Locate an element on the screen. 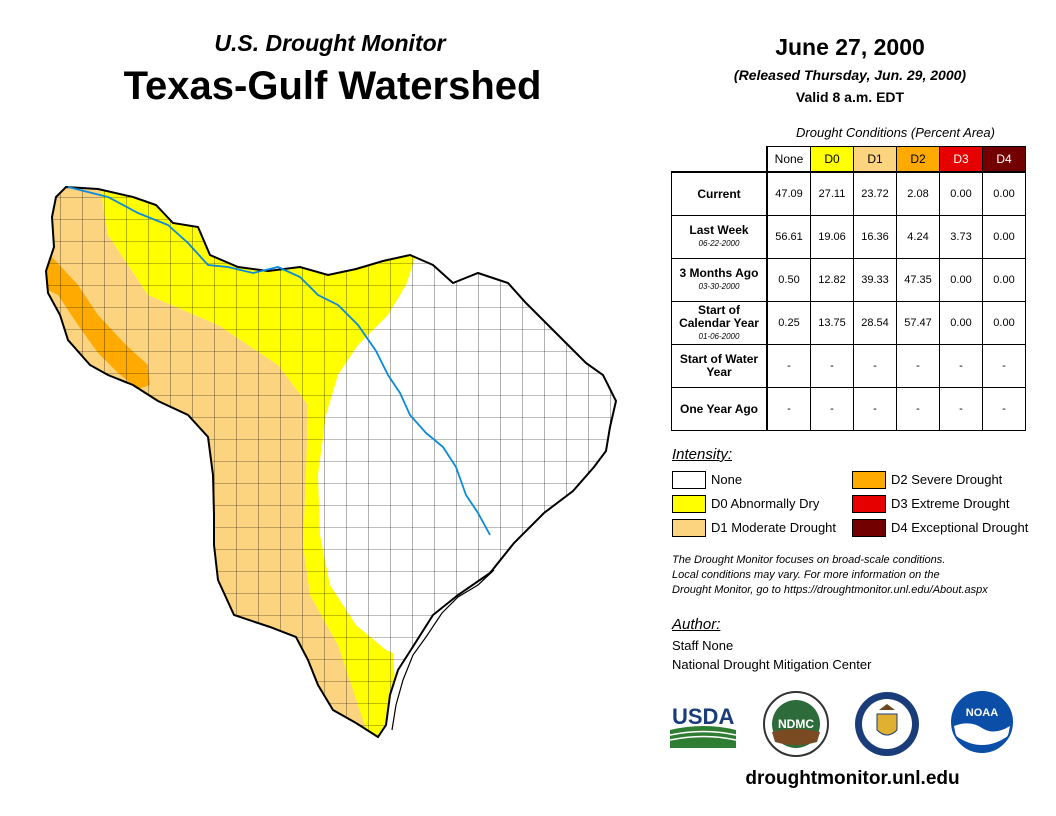 Image resolution: width=1056 pixels, height=816 pixels. table-cell: 47.09 is located at coordinates (788, 193).